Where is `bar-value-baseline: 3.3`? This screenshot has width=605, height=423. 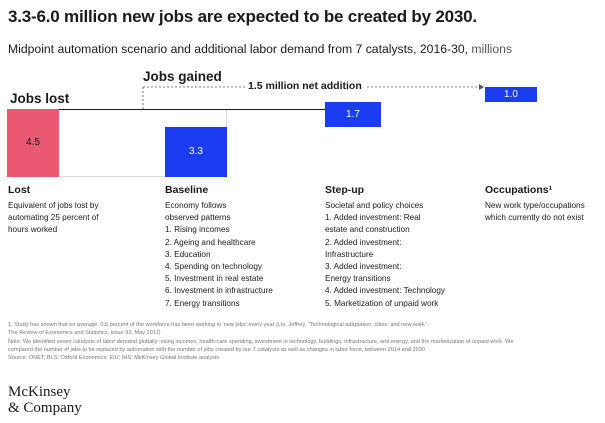 bar-value-baseline: 3.3 is located at coordinates (196, 152).